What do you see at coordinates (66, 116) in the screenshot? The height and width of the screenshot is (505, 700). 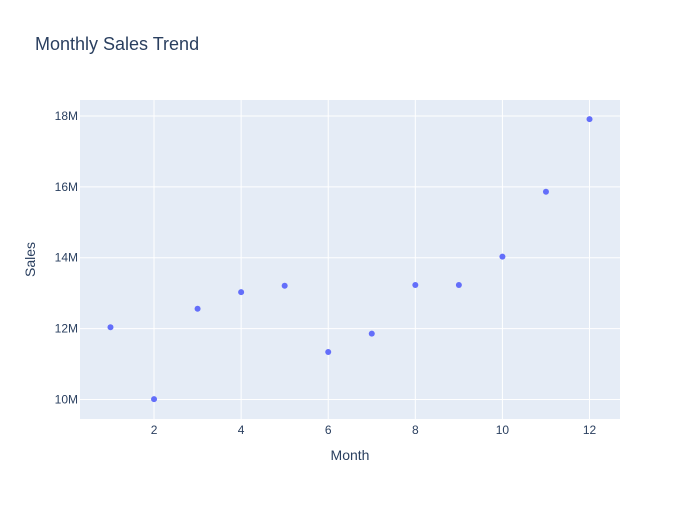 I see `y-tick-label: 18M` at bounding box center [66, 116].